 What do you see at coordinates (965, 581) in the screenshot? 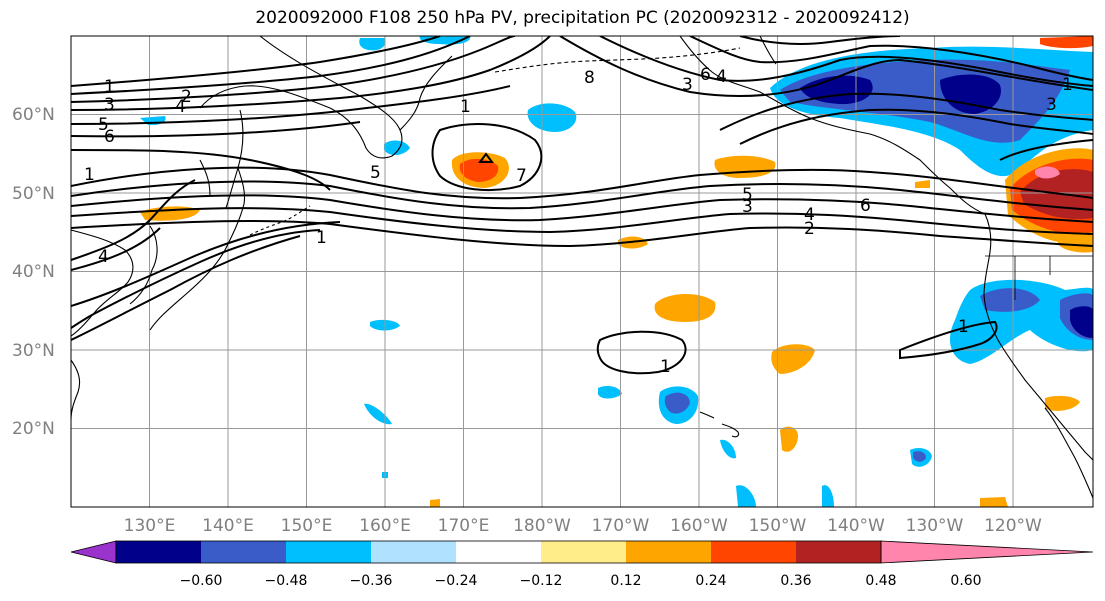
I see `colorbar-label: 0.60` at bounding box center [965, 581].